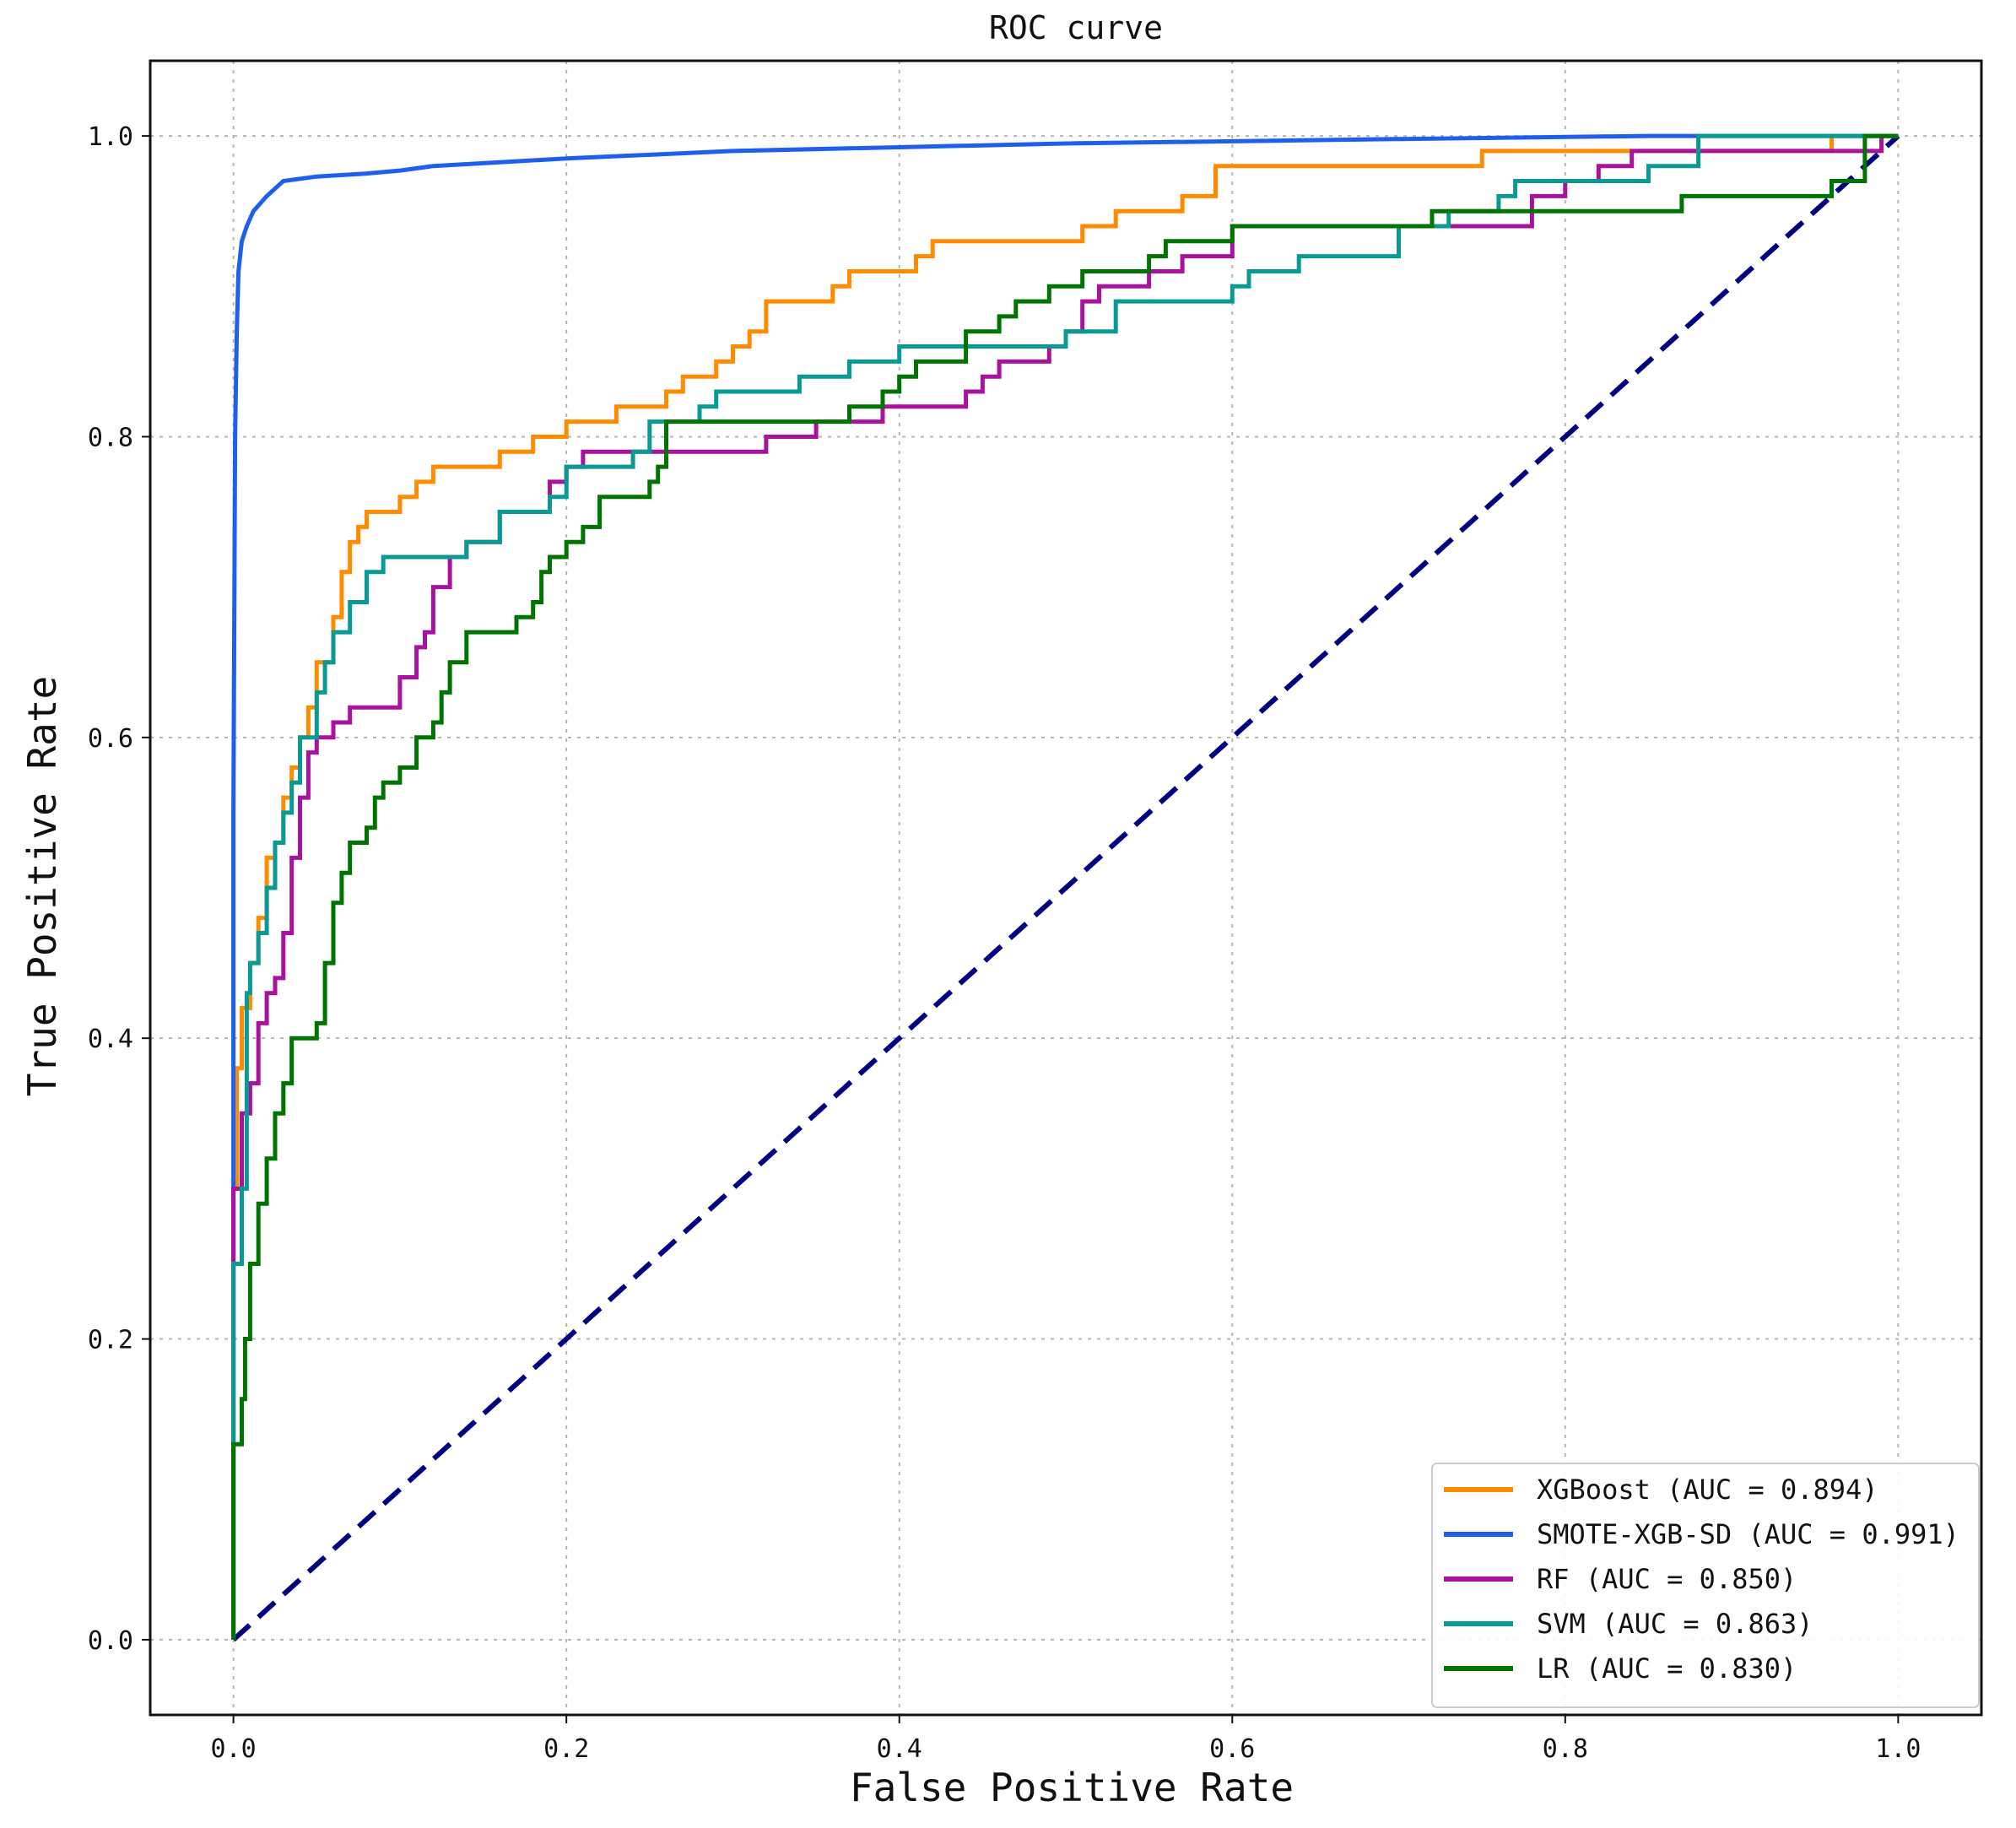  Describe the element at coordinates (1072, 1788) in the screenshot. I see `x-axis-label: False Positive Rate` at that location.